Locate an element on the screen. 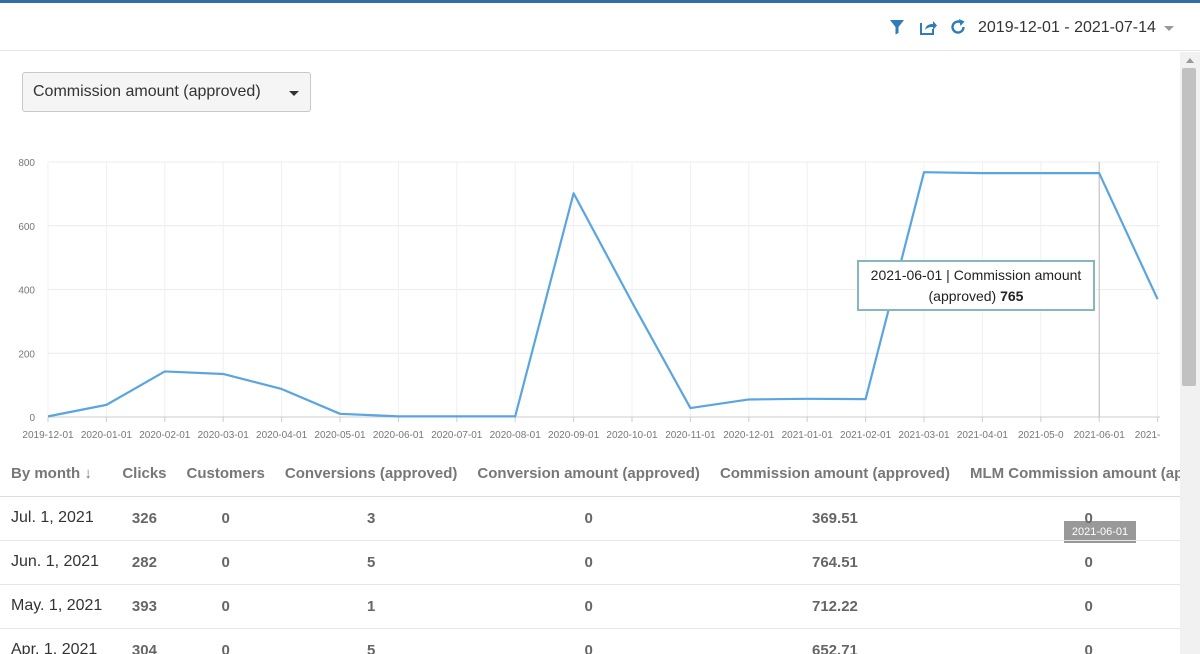  date-range-text: 2019-12-01 - 2021-07-14 is located at coordinates (1067, 27).